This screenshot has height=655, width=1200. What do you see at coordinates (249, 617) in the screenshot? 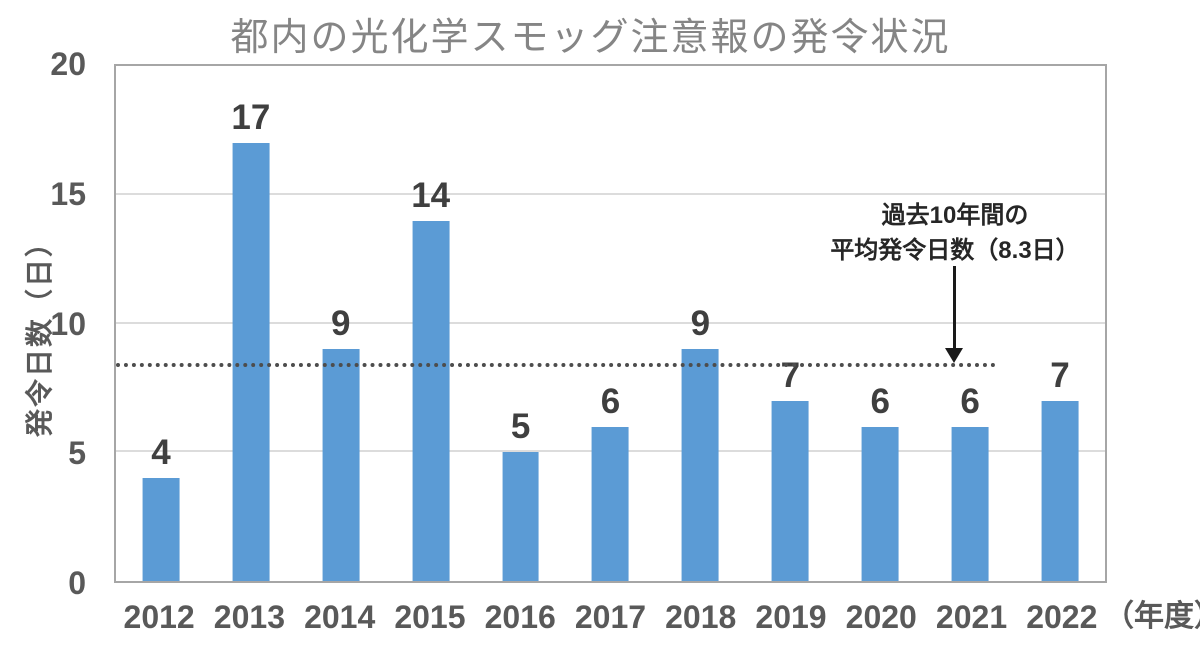
I see `x-tick-label-2013: 2013` at bounding box center [249, 617].